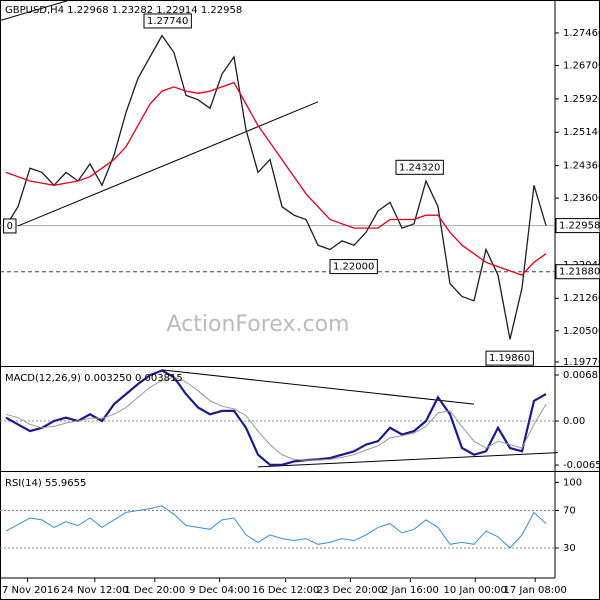 This screenshot has height=600, width=600. I want to click on watermark: ActionForex.com, so click(258, 324).